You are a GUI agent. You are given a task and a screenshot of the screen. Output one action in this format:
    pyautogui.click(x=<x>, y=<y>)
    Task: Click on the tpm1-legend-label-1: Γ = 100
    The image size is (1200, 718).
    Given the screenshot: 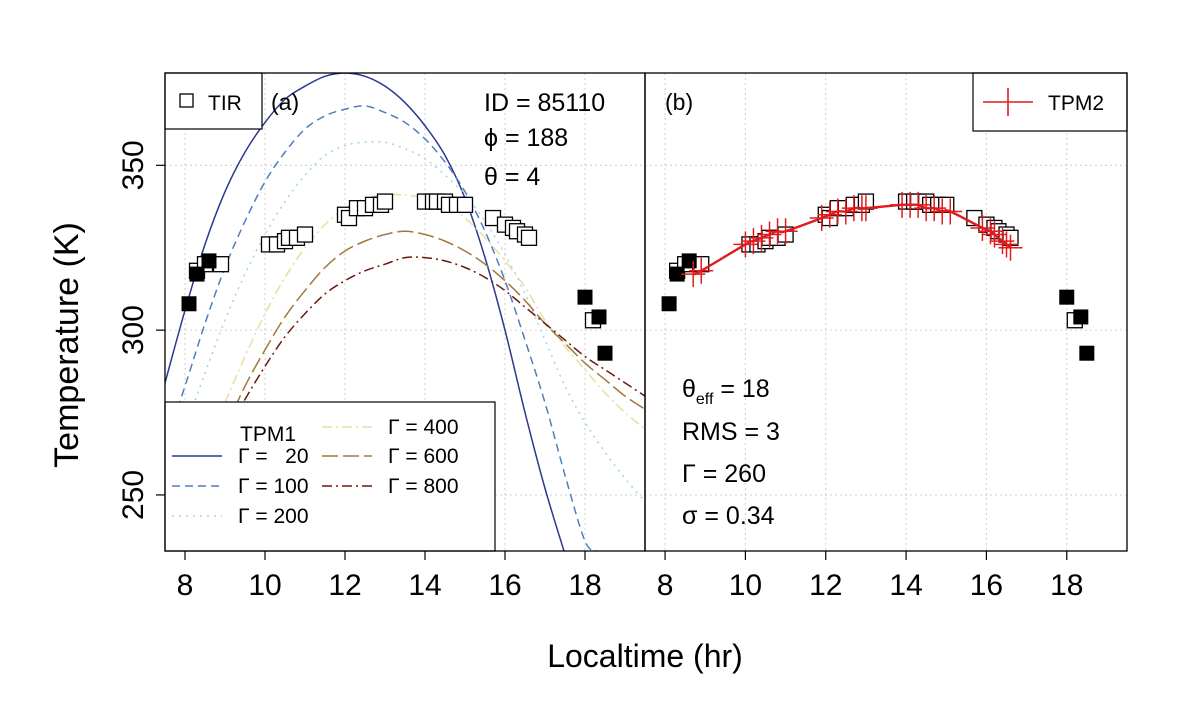 What is the action you would take?
    pyautogui.click(x=273, y=486)
    